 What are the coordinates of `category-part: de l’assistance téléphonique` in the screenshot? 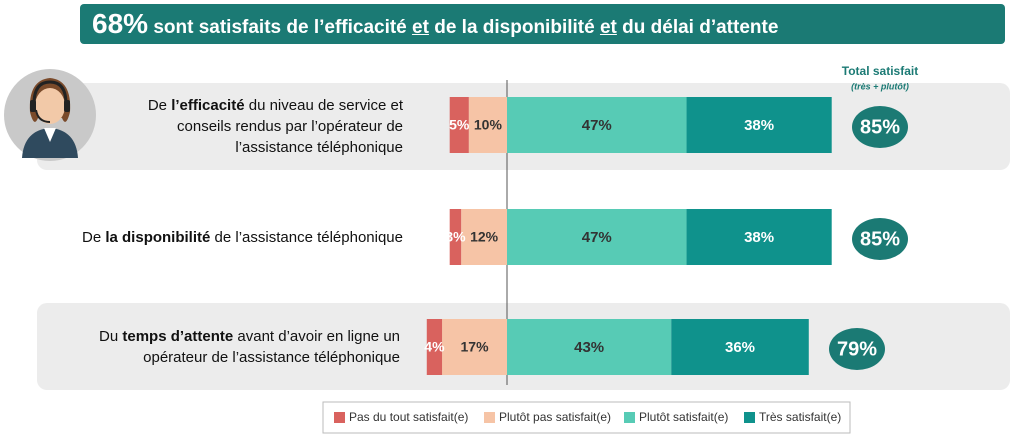 It's located at (306, 237).